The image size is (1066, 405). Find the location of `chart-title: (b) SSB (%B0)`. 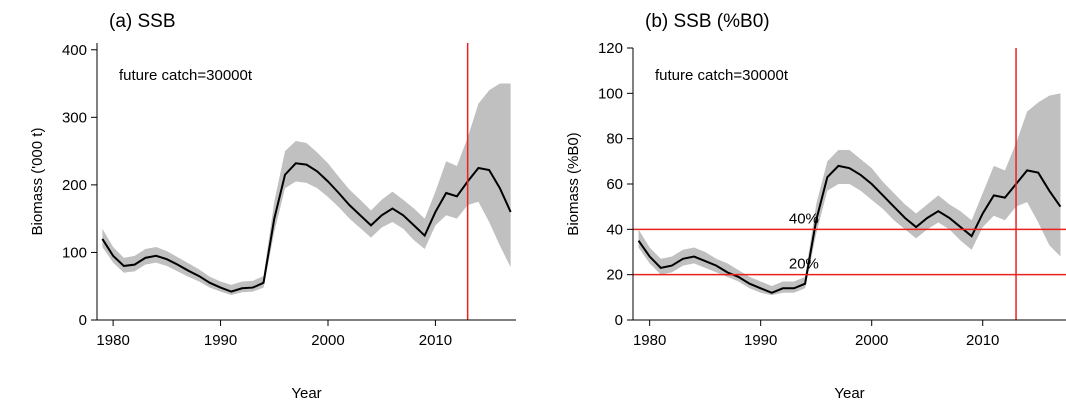

chart-title: (b) SSB (%B0) is located at coordinates (707, 21).